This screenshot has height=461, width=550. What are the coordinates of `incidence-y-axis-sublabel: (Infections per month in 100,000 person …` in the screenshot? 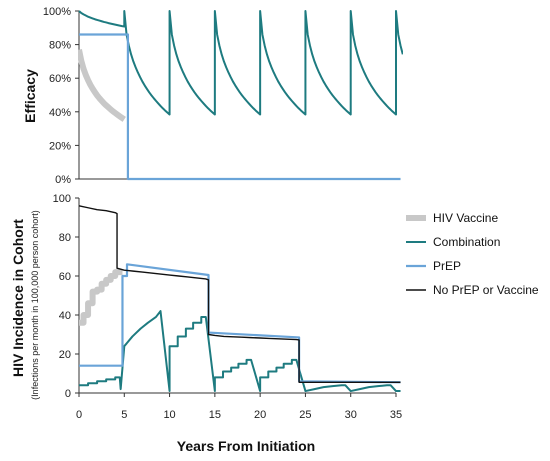 It's located at (35, 305).